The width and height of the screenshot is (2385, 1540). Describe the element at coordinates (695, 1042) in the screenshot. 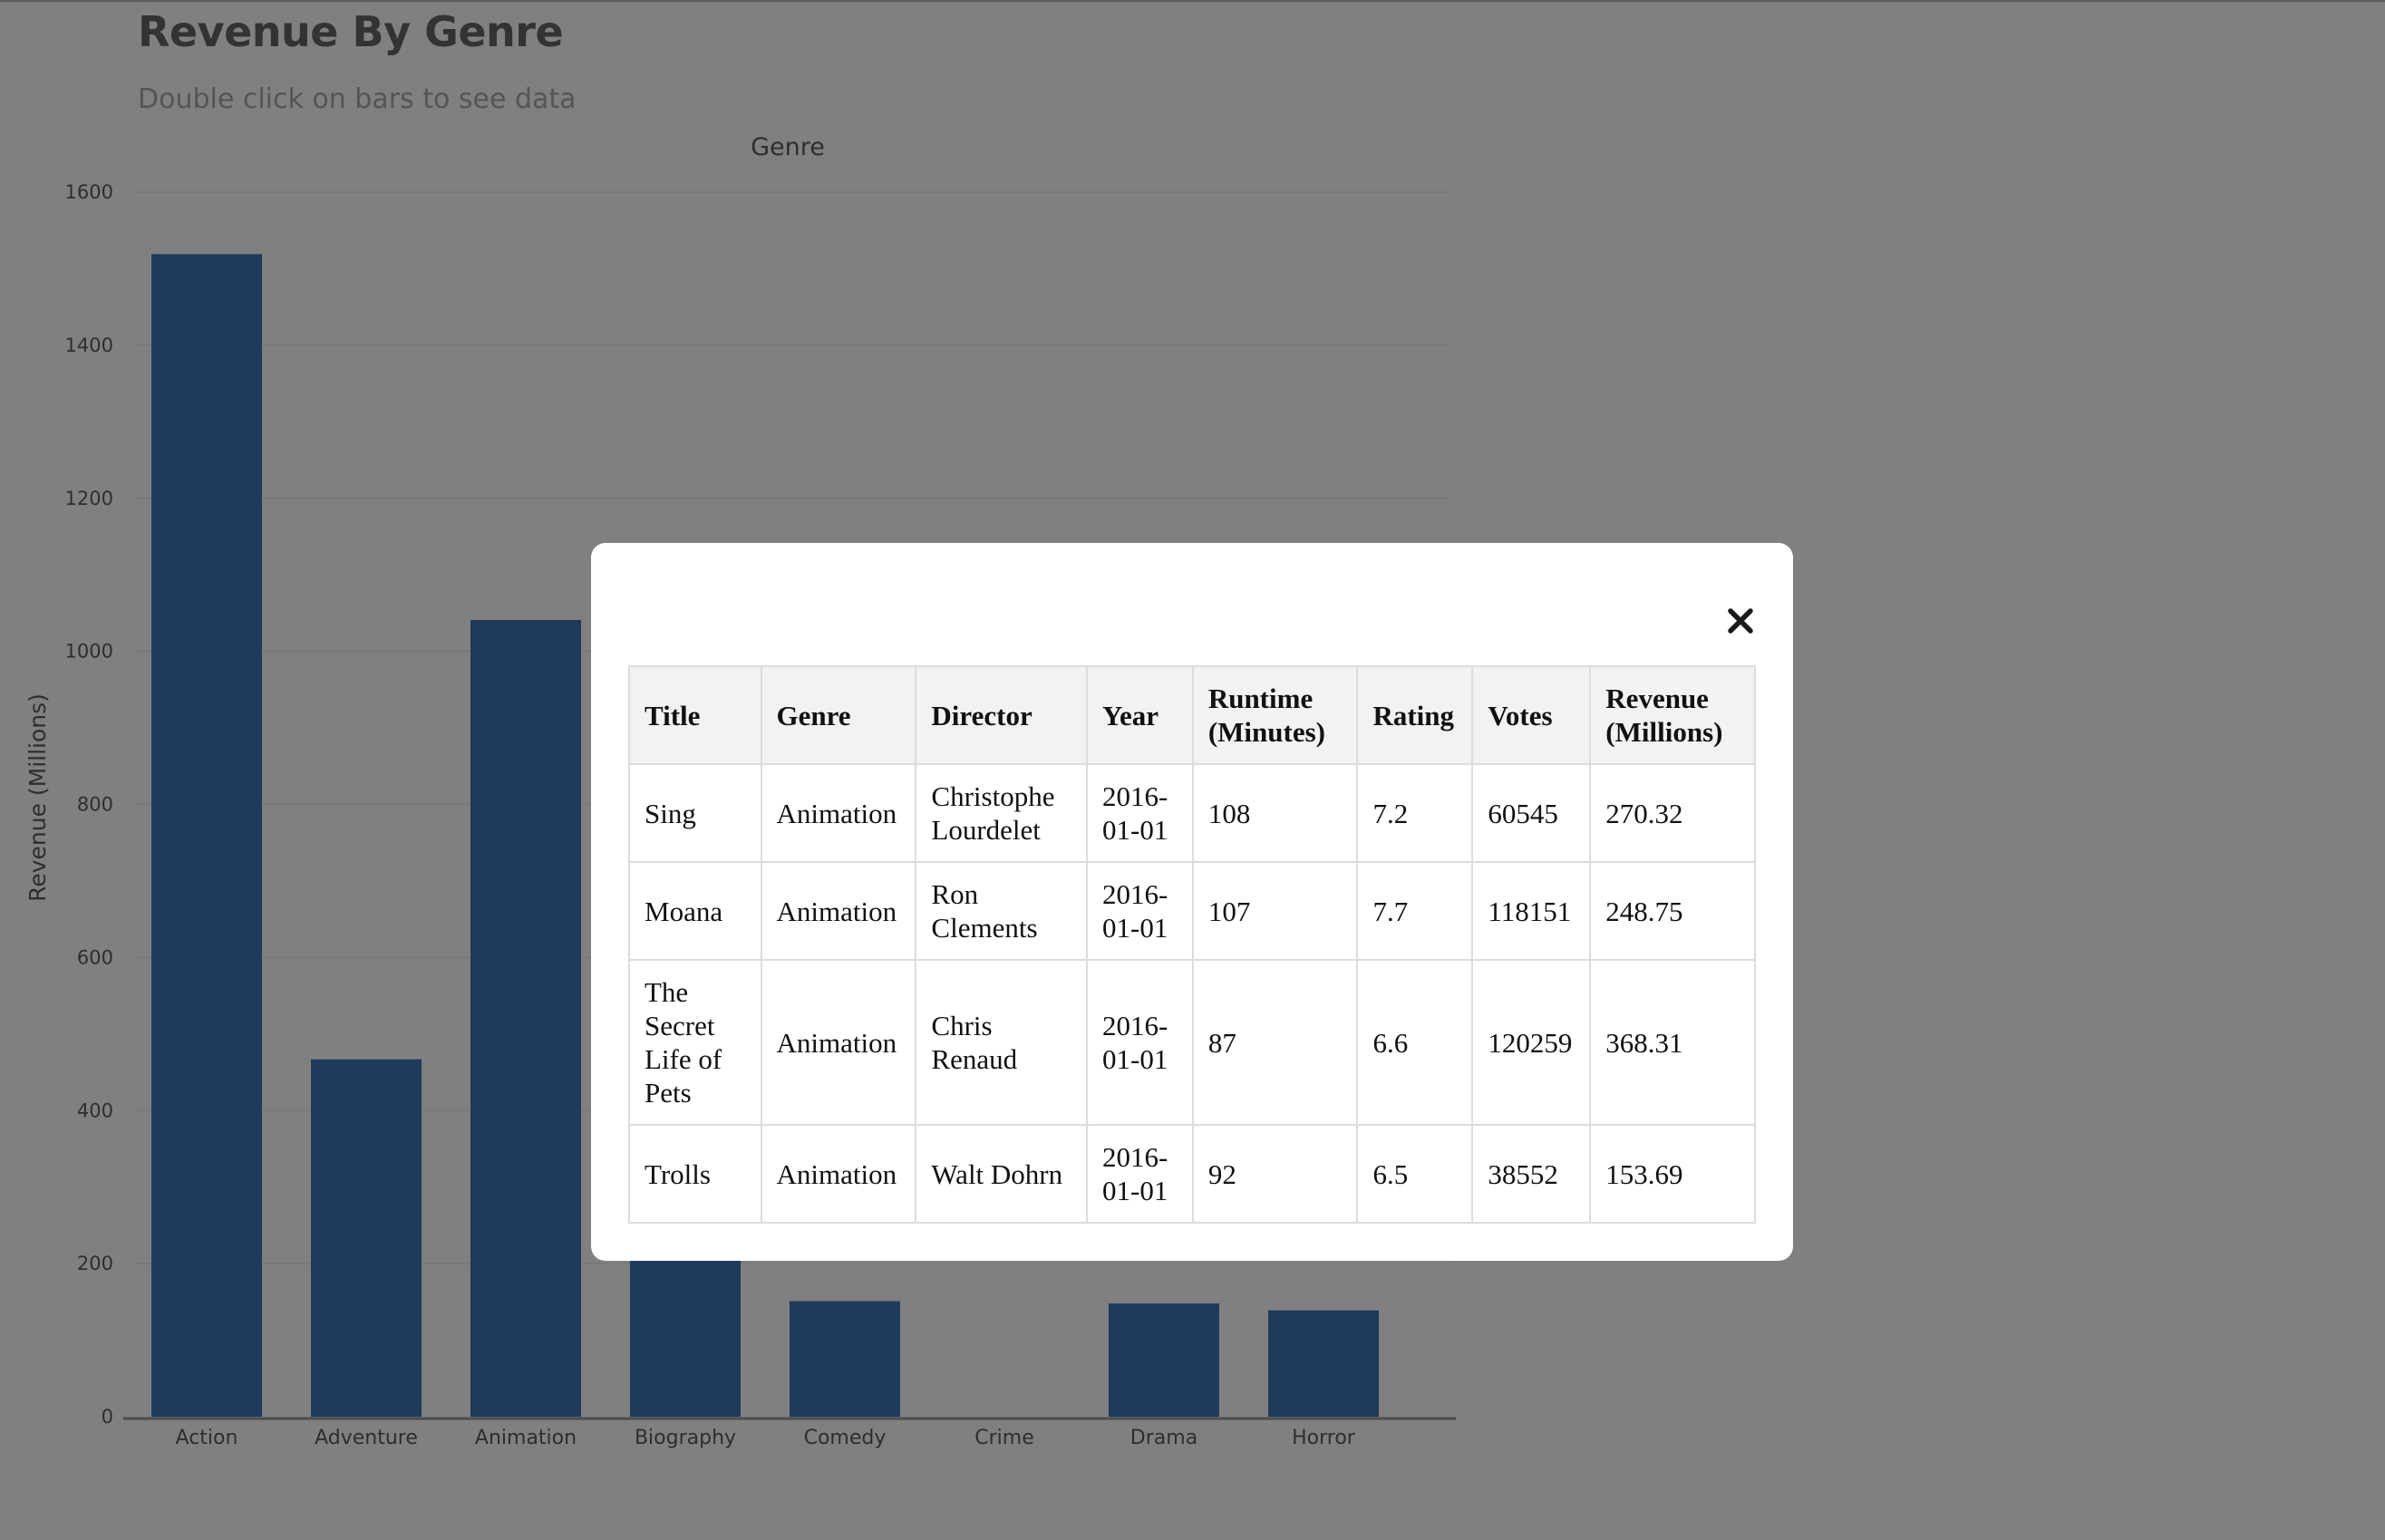

I see `cell-title: The Secret Life of Pets` at that location.